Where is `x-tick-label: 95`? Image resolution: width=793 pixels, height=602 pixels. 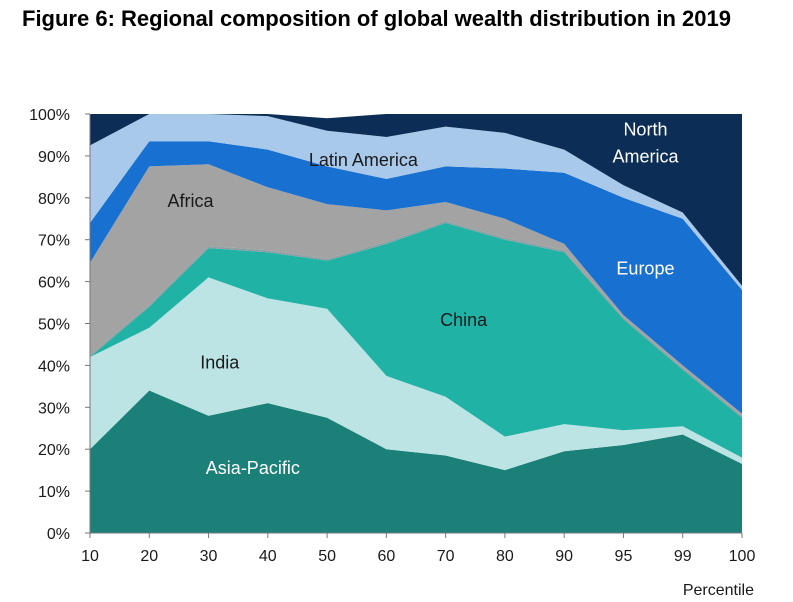 x-tick-label: 95 is located at coordinates (624, 556).